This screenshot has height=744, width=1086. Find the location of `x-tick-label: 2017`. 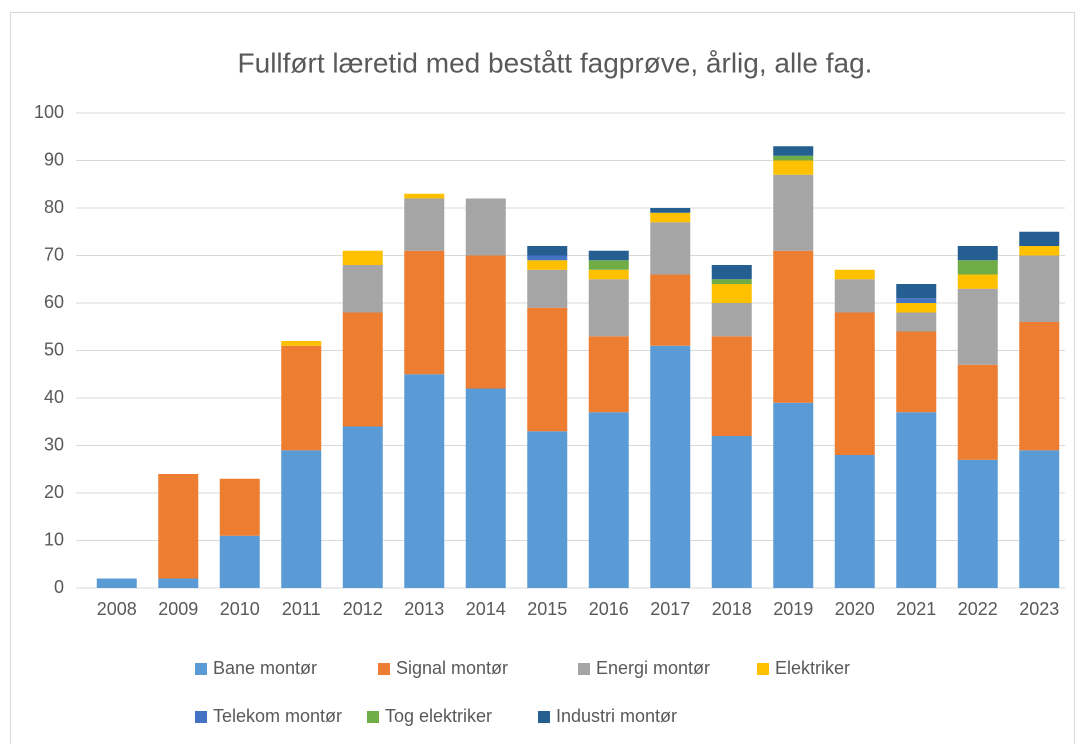

x-tick-label: 2017 is located at coordinates (670, 609).